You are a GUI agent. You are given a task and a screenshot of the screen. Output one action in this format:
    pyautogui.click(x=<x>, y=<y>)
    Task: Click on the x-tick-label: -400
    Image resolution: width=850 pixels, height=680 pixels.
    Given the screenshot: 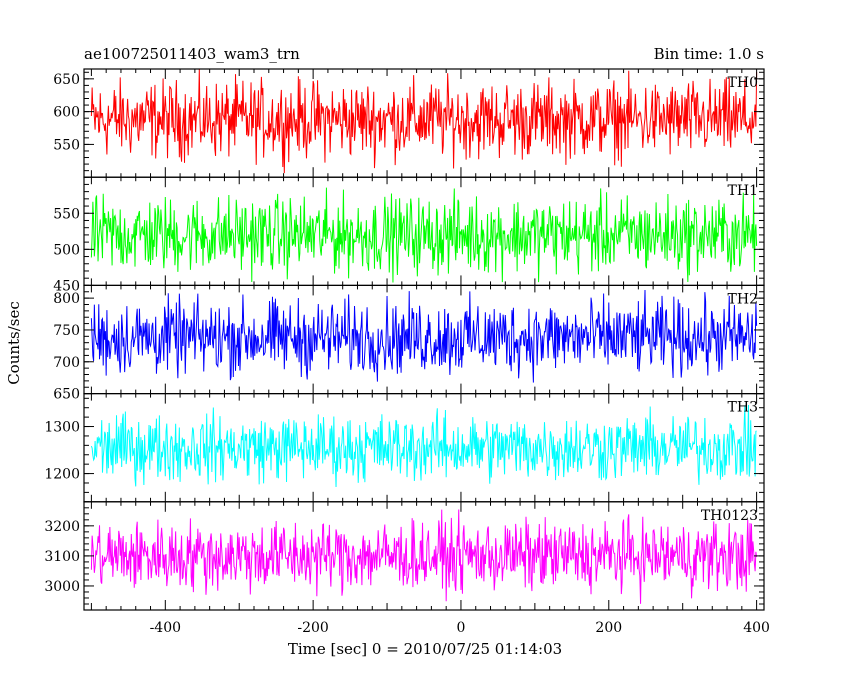 What is the action you would take?
    pyautogui.click(x=165, y=628)
    